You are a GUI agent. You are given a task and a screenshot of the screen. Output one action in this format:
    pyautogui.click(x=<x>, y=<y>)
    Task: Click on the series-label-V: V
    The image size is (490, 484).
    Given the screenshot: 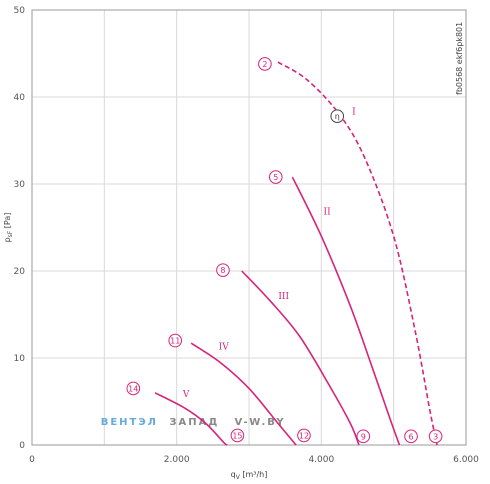 What is the action you would take?
    pyautogui.click(x=186, y=395)
    